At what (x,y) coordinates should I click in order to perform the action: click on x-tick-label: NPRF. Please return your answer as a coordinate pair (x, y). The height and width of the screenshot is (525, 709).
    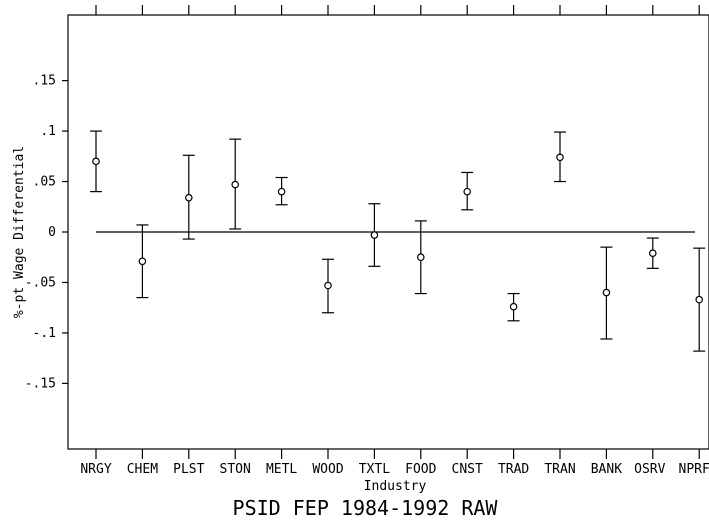
    Looking at the image, I should click on (694, 469).